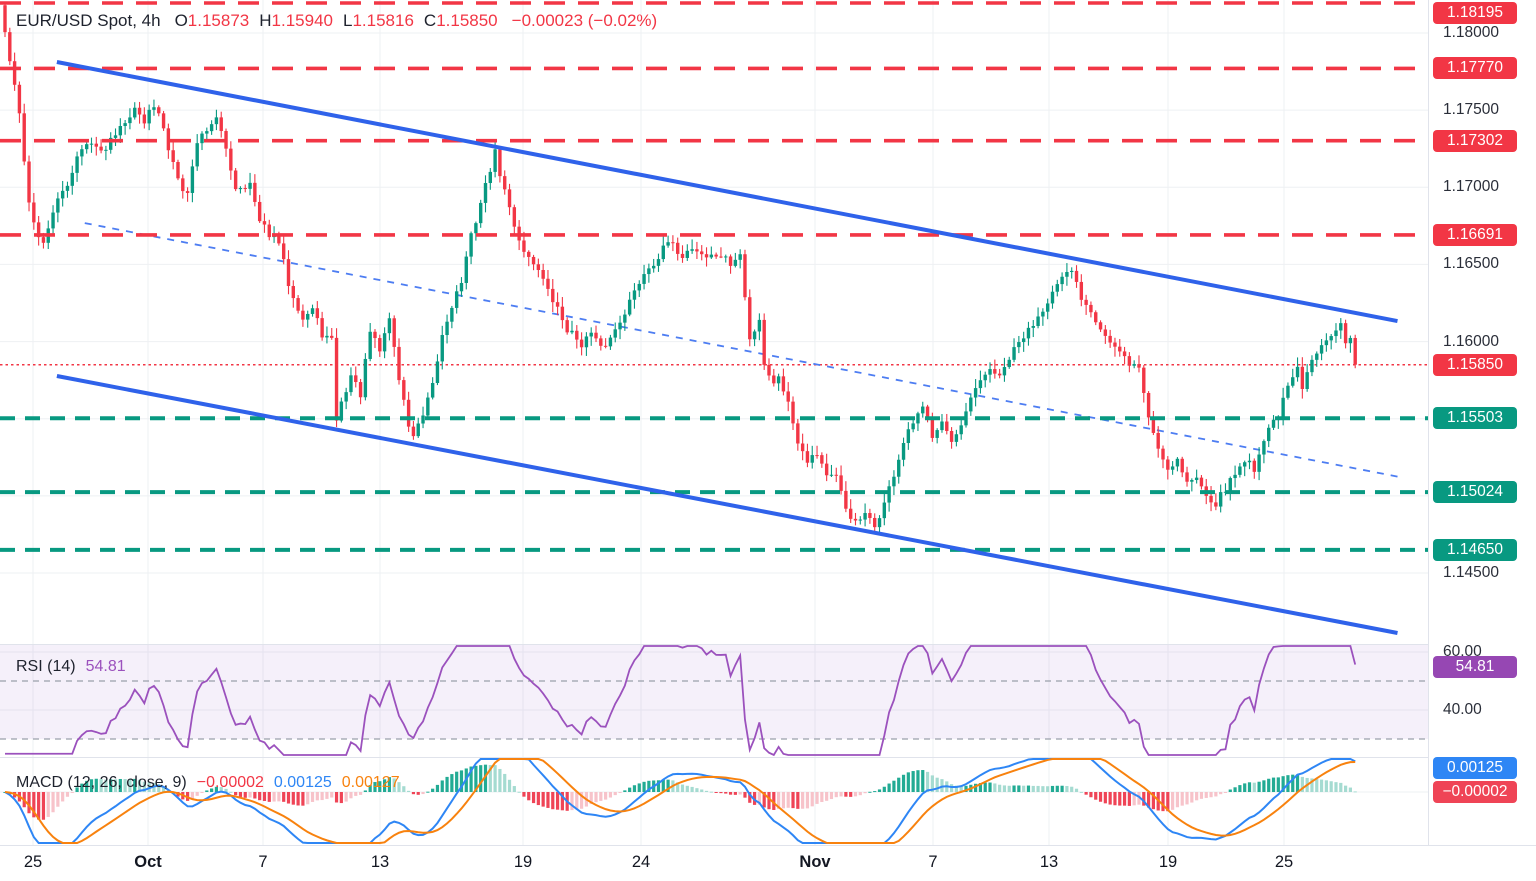 This screenshot has width=1536, height=881. I want to click on symbol-title: EUR/USD Spot, 4h, so click(88, 20).